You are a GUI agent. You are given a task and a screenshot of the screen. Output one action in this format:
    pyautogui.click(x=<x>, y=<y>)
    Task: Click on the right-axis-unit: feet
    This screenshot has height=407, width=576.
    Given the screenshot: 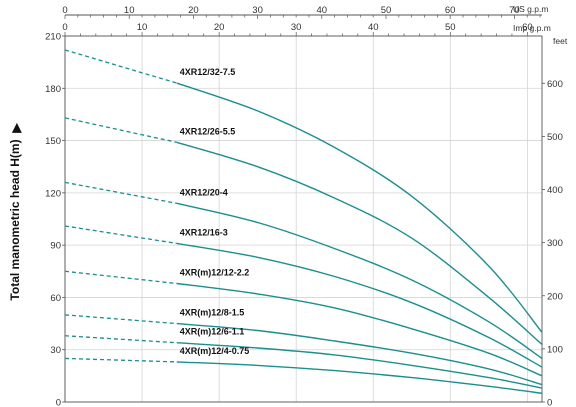 What is the action you would take?
    pyautogui.click(x=560, y=41)
    